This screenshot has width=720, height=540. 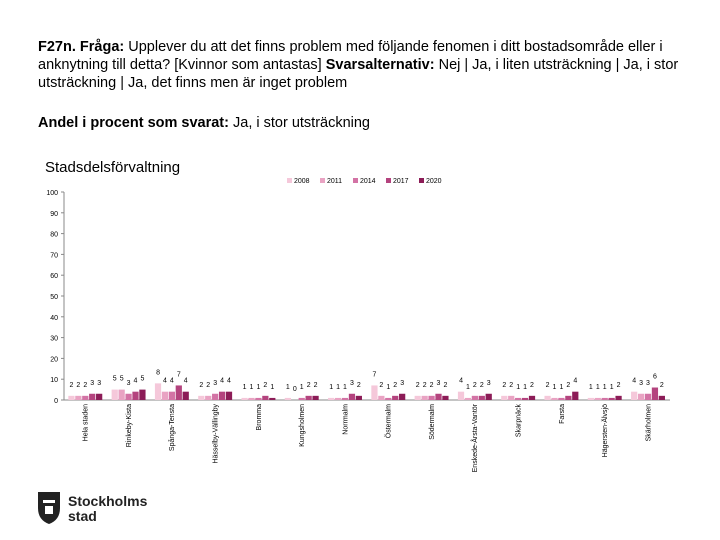 I want to click on y-tick-label: 60, so click(x=54, y=276).